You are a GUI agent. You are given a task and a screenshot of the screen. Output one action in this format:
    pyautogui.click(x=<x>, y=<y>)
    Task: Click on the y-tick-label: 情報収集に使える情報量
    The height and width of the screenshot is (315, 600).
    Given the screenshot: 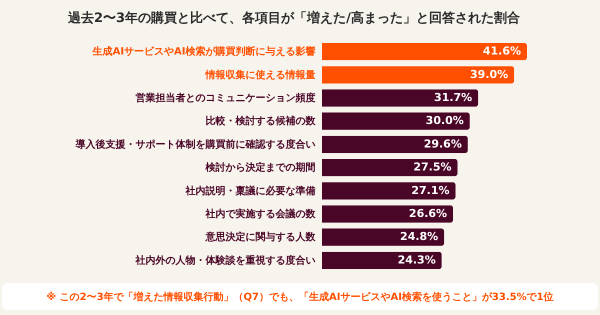 What is the action you would take?
    pyautogui.click(x=260, y=74)
    